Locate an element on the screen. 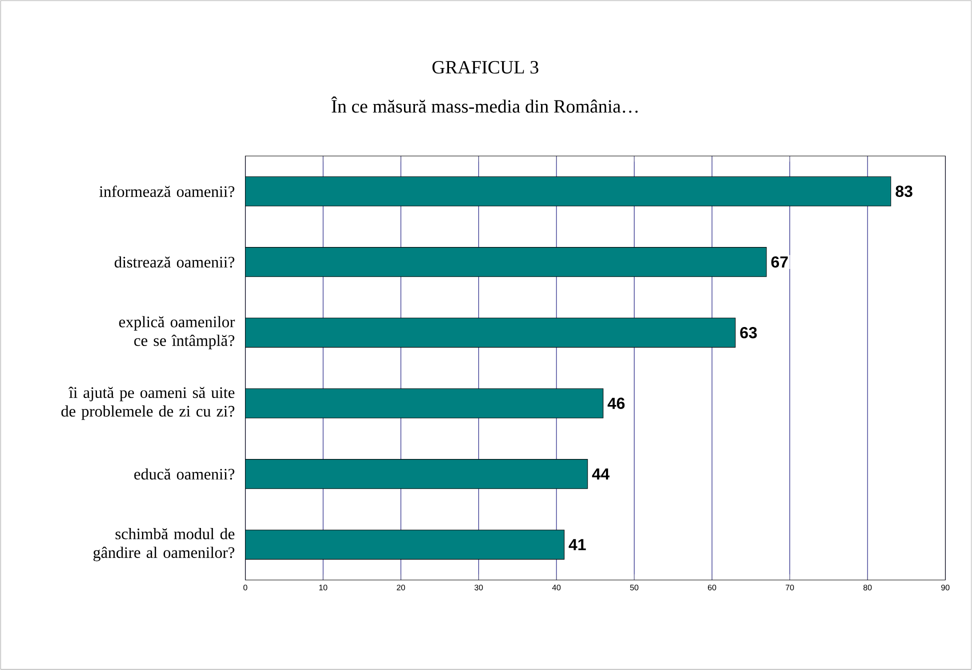 This screenshot has width=972, height=670. y-tick-label: explică oamenilor ce se întâmplă? is located at coordinates (177, 333).